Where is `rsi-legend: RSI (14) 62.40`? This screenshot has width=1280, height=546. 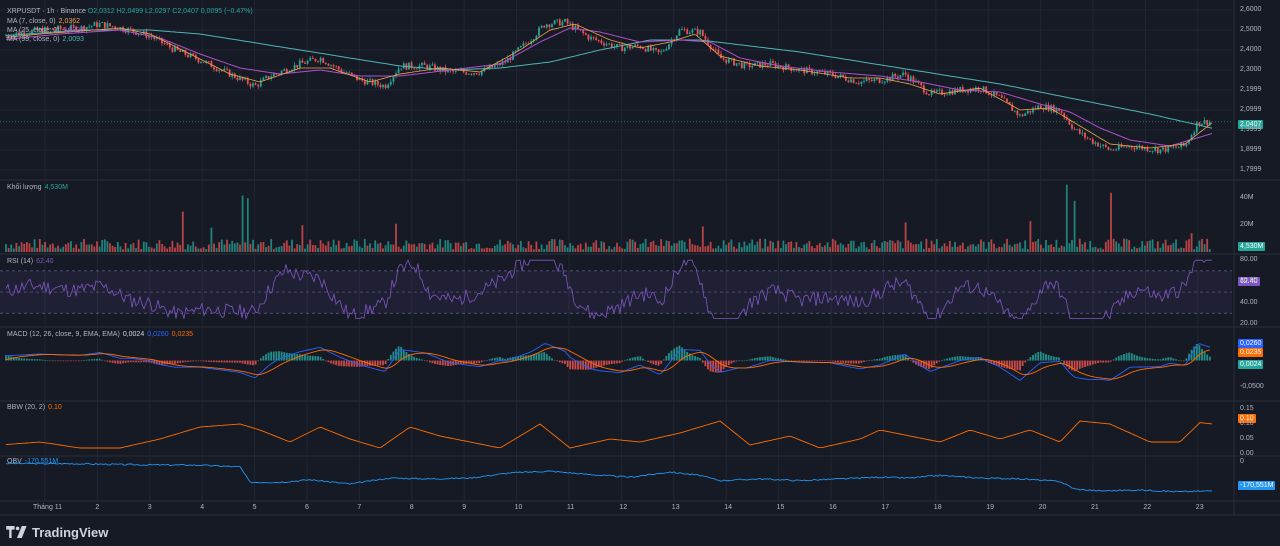
rsi-legend: RSI (14) 62.40 is located at coordinates (30, 261).